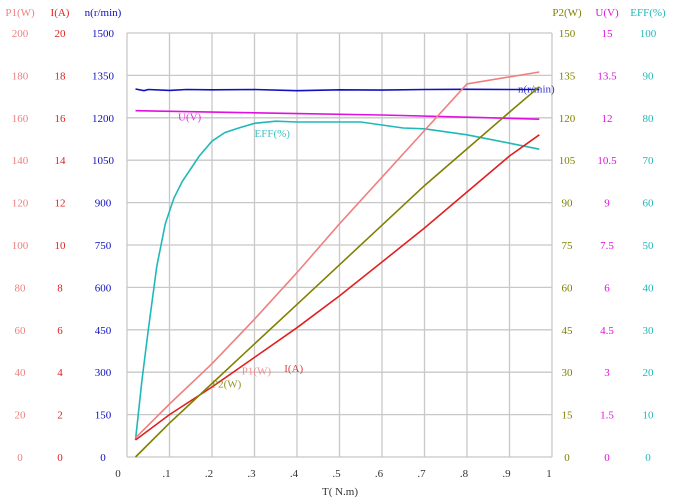 Image resolution: width=676 pixels, height=498 pixels. What do you see at coordinates (61, 34) in the screenshot?
I see `y-tick-label-i: 20` at bounding box center [61, 34].